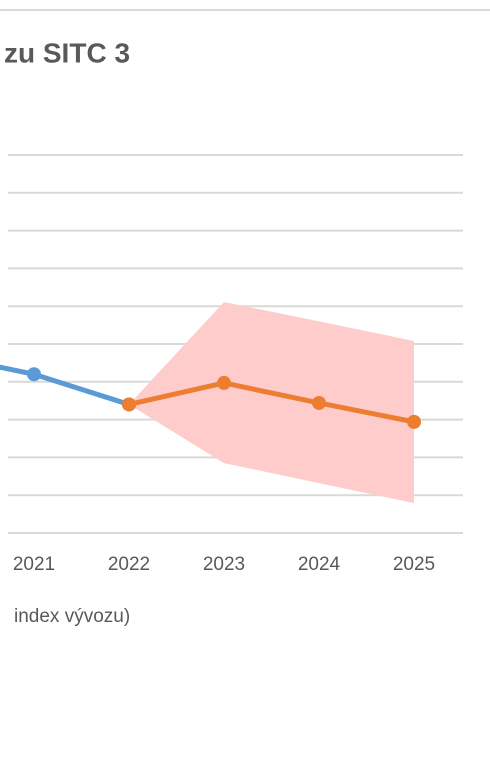 Image resolution: width=490 pixels, height=782 pixels. I want to click on x-tick-label: 2021, so click(34, 564).